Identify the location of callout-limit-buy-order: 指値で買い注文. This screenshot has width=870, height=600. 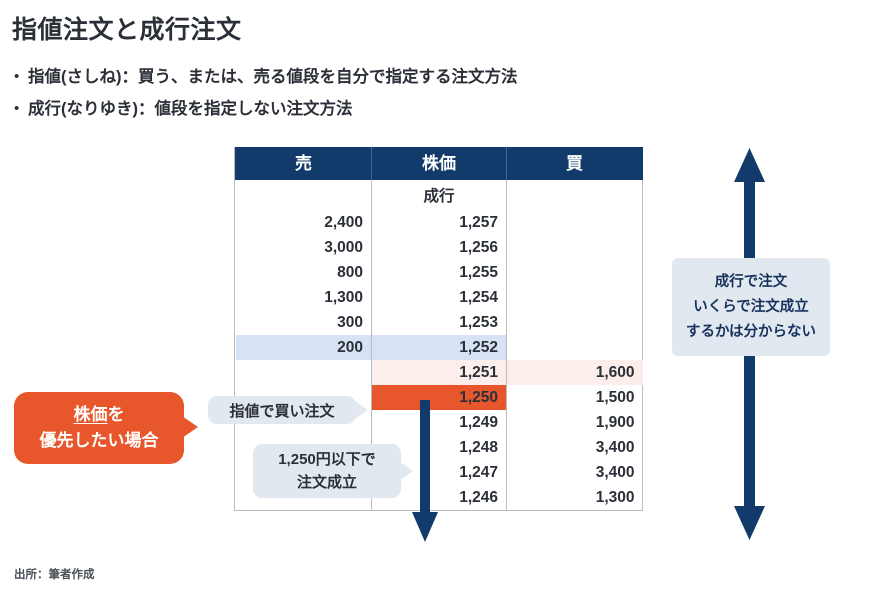
(288, 410).